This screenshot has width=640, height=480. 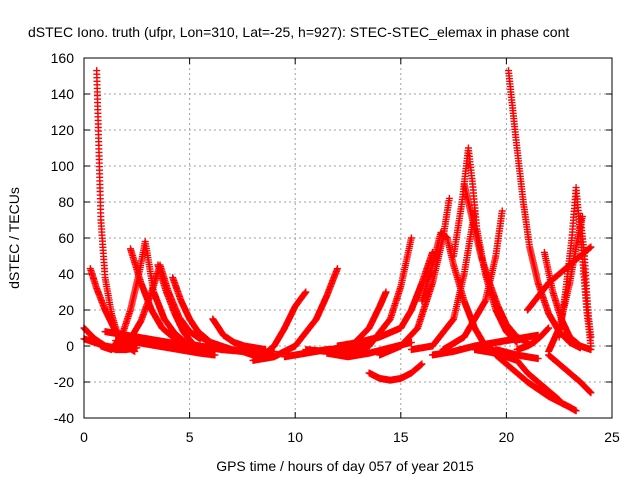 What do you see at coordinates (63, 130) in the screenshot?
I see `y-tick-label: 120` at bounding box center [63, 130].